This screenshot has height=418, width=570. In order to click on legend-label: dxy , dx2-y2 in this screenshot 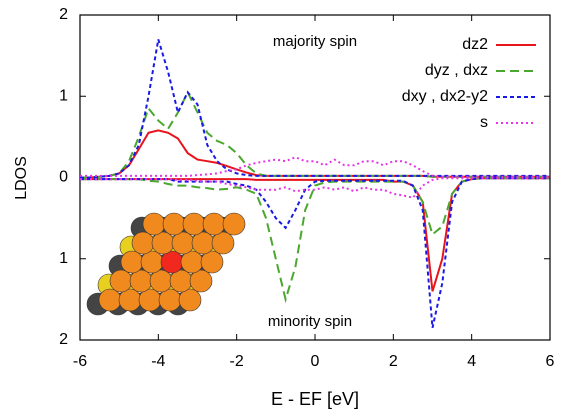, I will do `click(445, 96)`.